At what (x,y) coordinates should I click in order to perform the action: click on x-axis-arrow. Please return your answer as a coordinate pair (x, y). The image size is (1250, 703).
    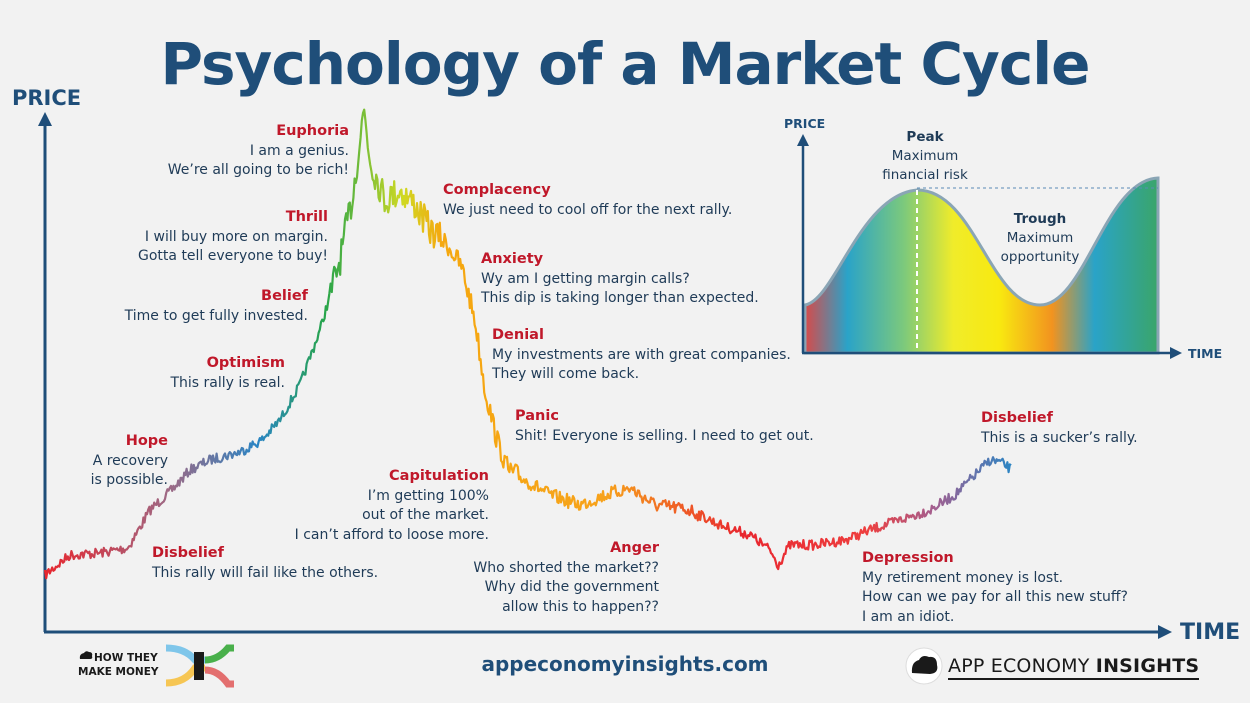
    Looking at the image, I should click on (1165, 632).